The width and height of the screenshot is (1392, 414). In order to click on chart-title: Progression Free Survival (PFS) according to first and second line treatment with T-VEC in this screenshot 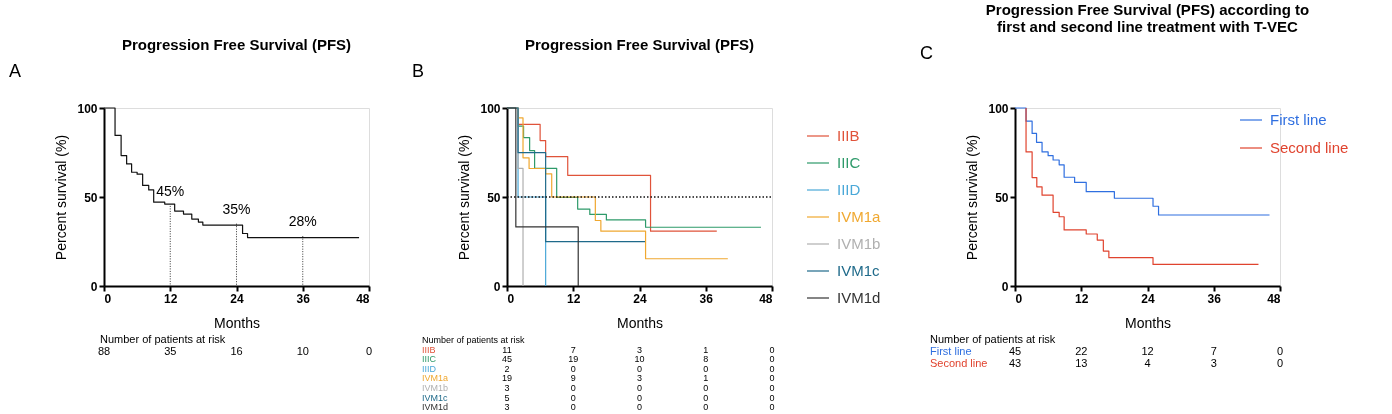, I will do `click(1147, 18)`.